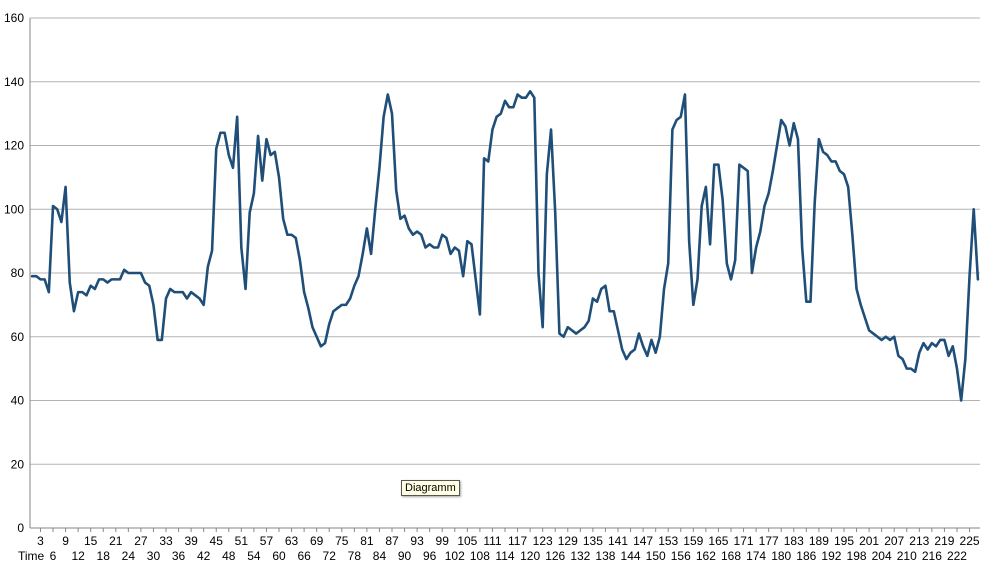  Describe the element at coordinates (304, 556) in the screenshot. I see `x-tick-label: 66` at that location.